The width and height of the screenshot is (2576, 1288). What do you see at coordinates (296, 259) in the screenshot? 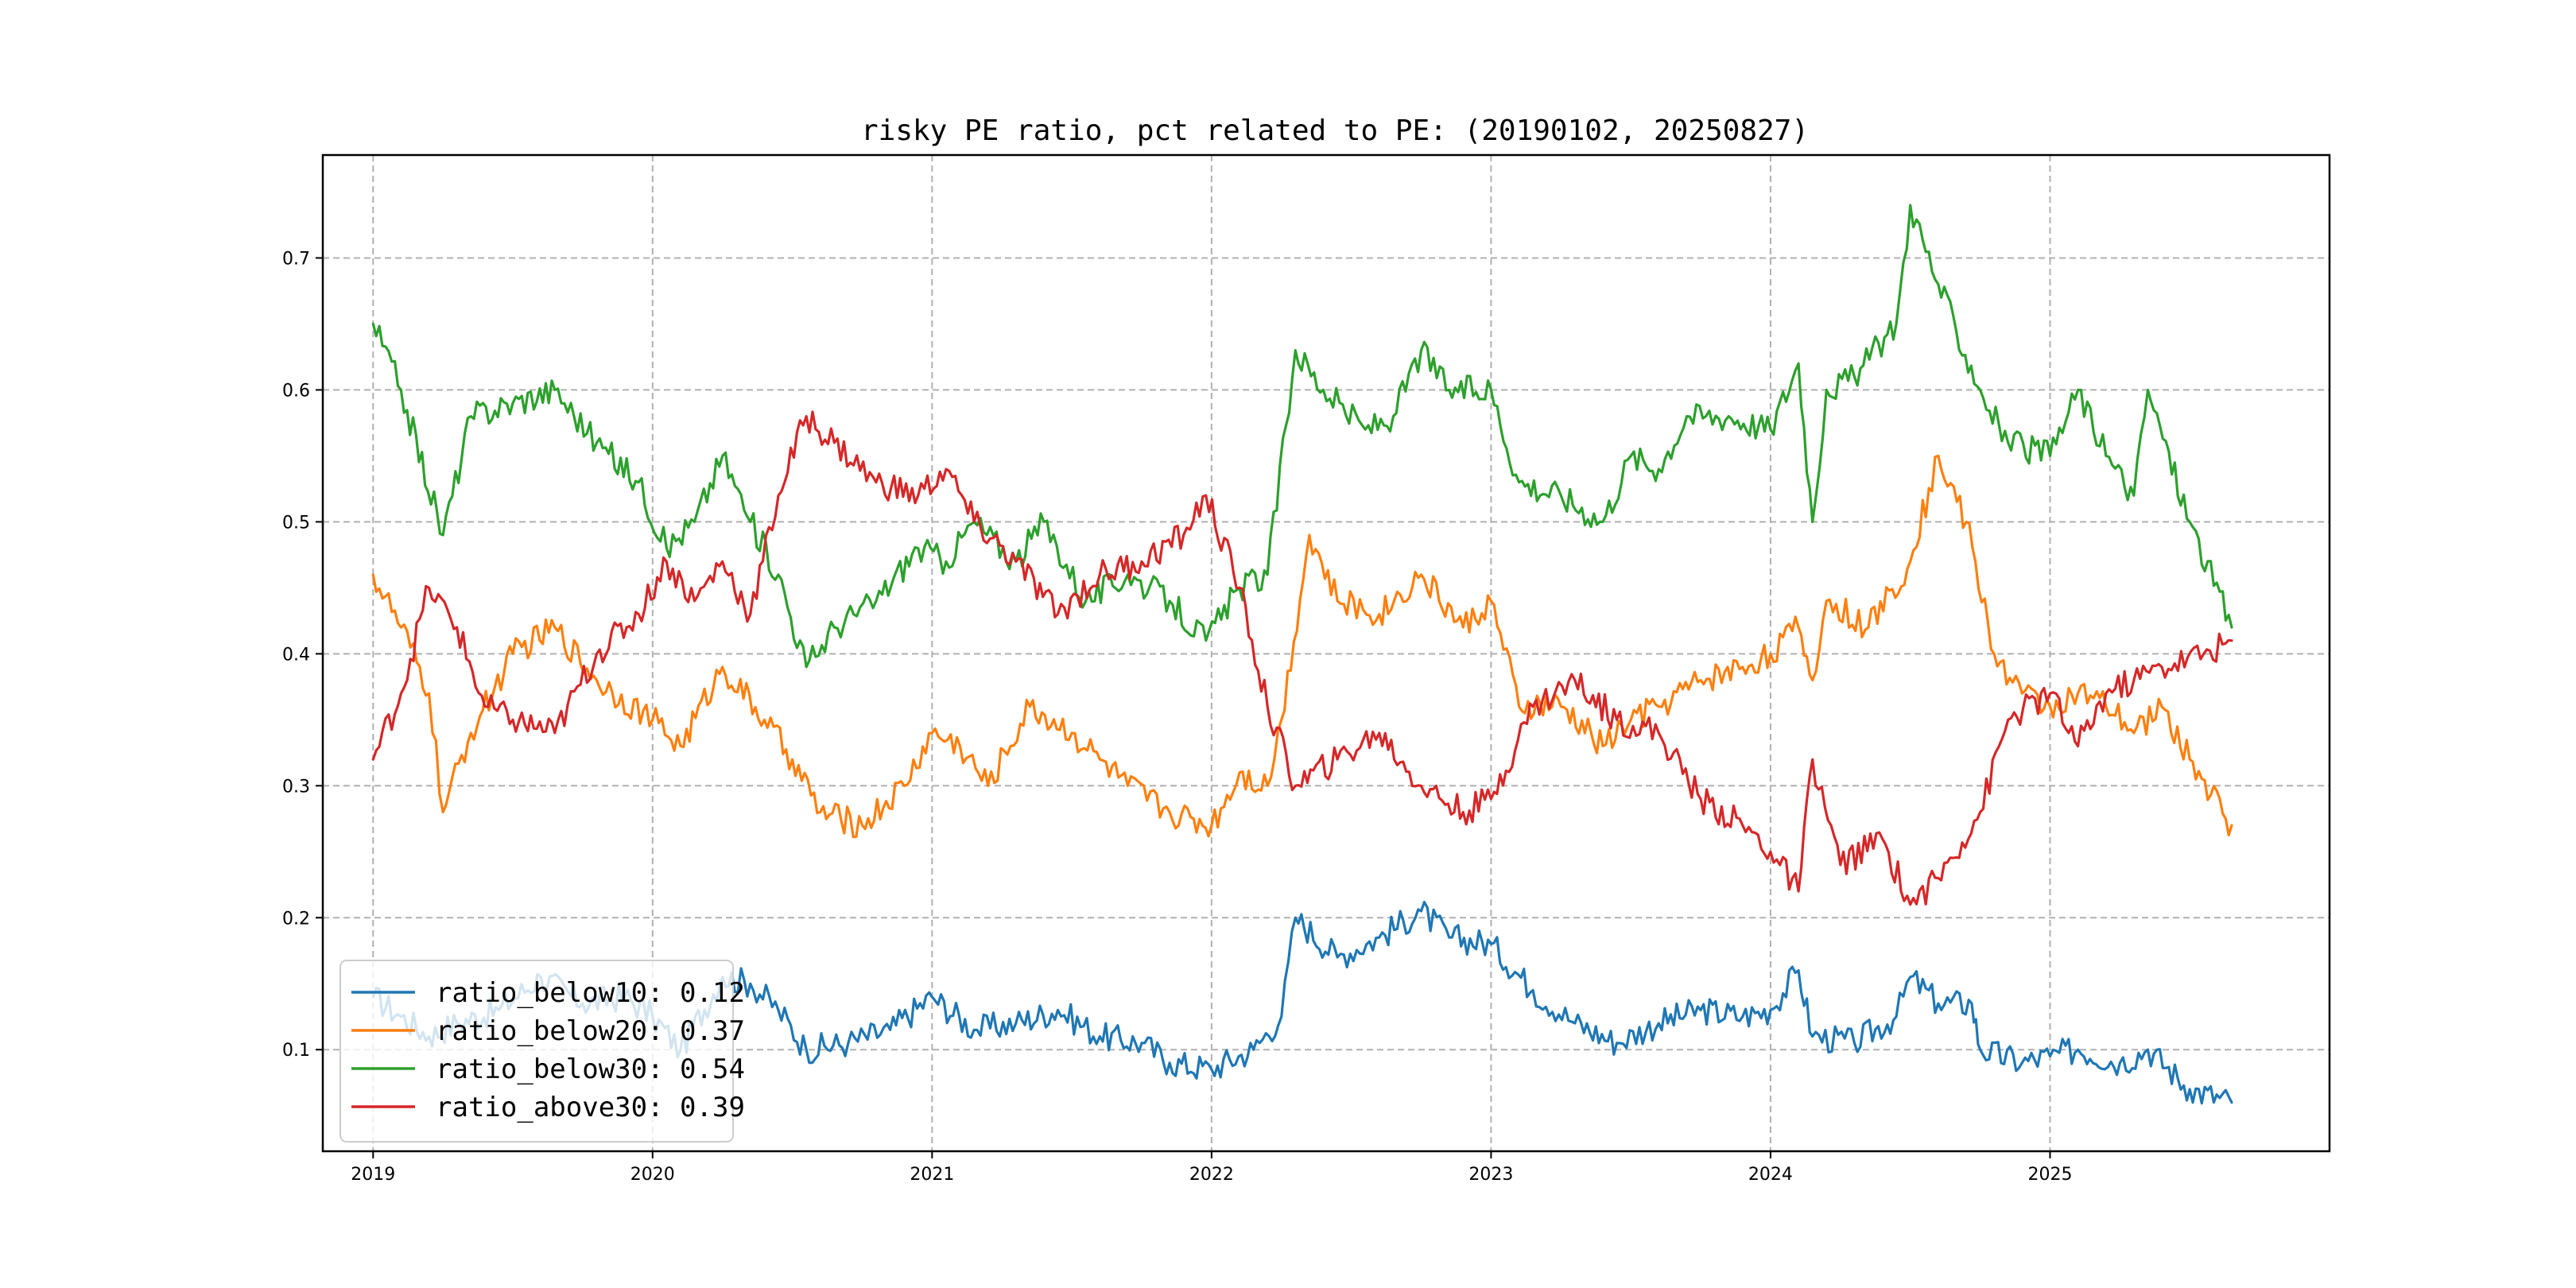
I see `y-tick-label: 0.7` at bounding box center [296, 259].